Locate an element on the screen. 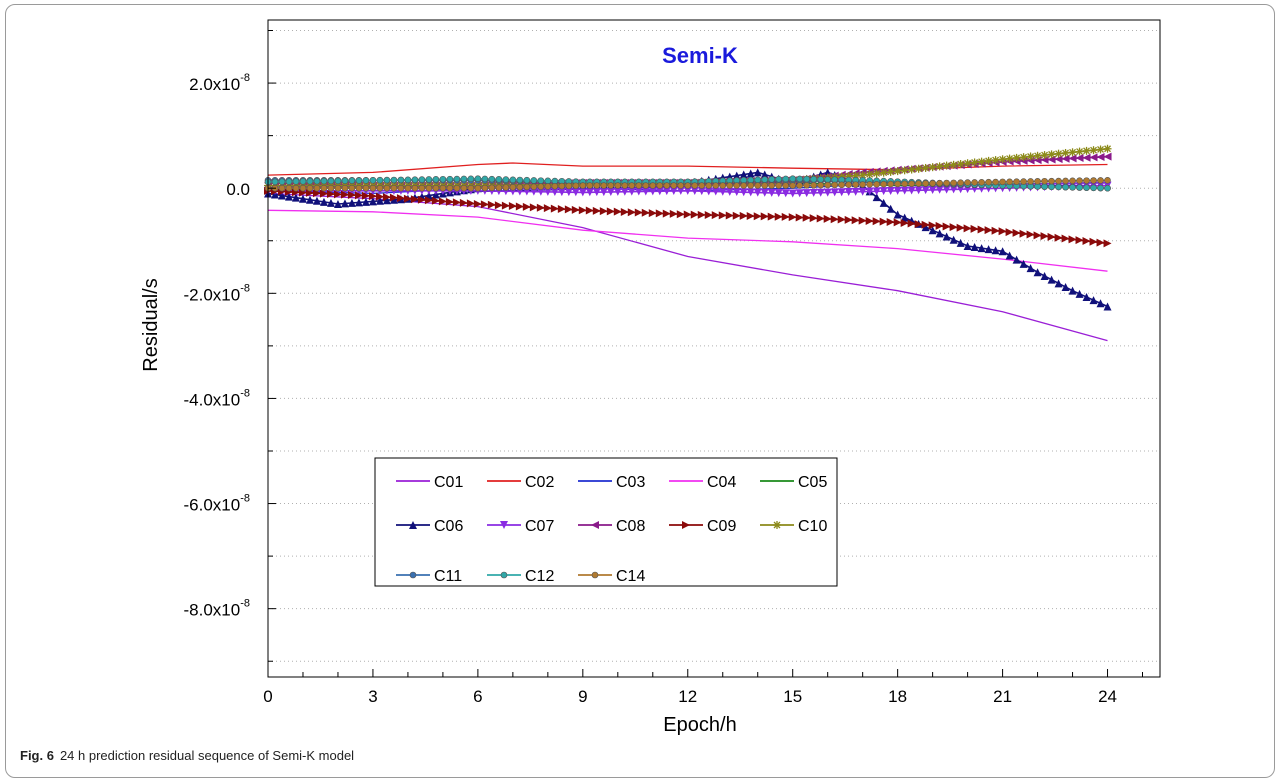 The width and height of the screenshot is (1282, 784). series-c09 is located at coordinates (688, 217).